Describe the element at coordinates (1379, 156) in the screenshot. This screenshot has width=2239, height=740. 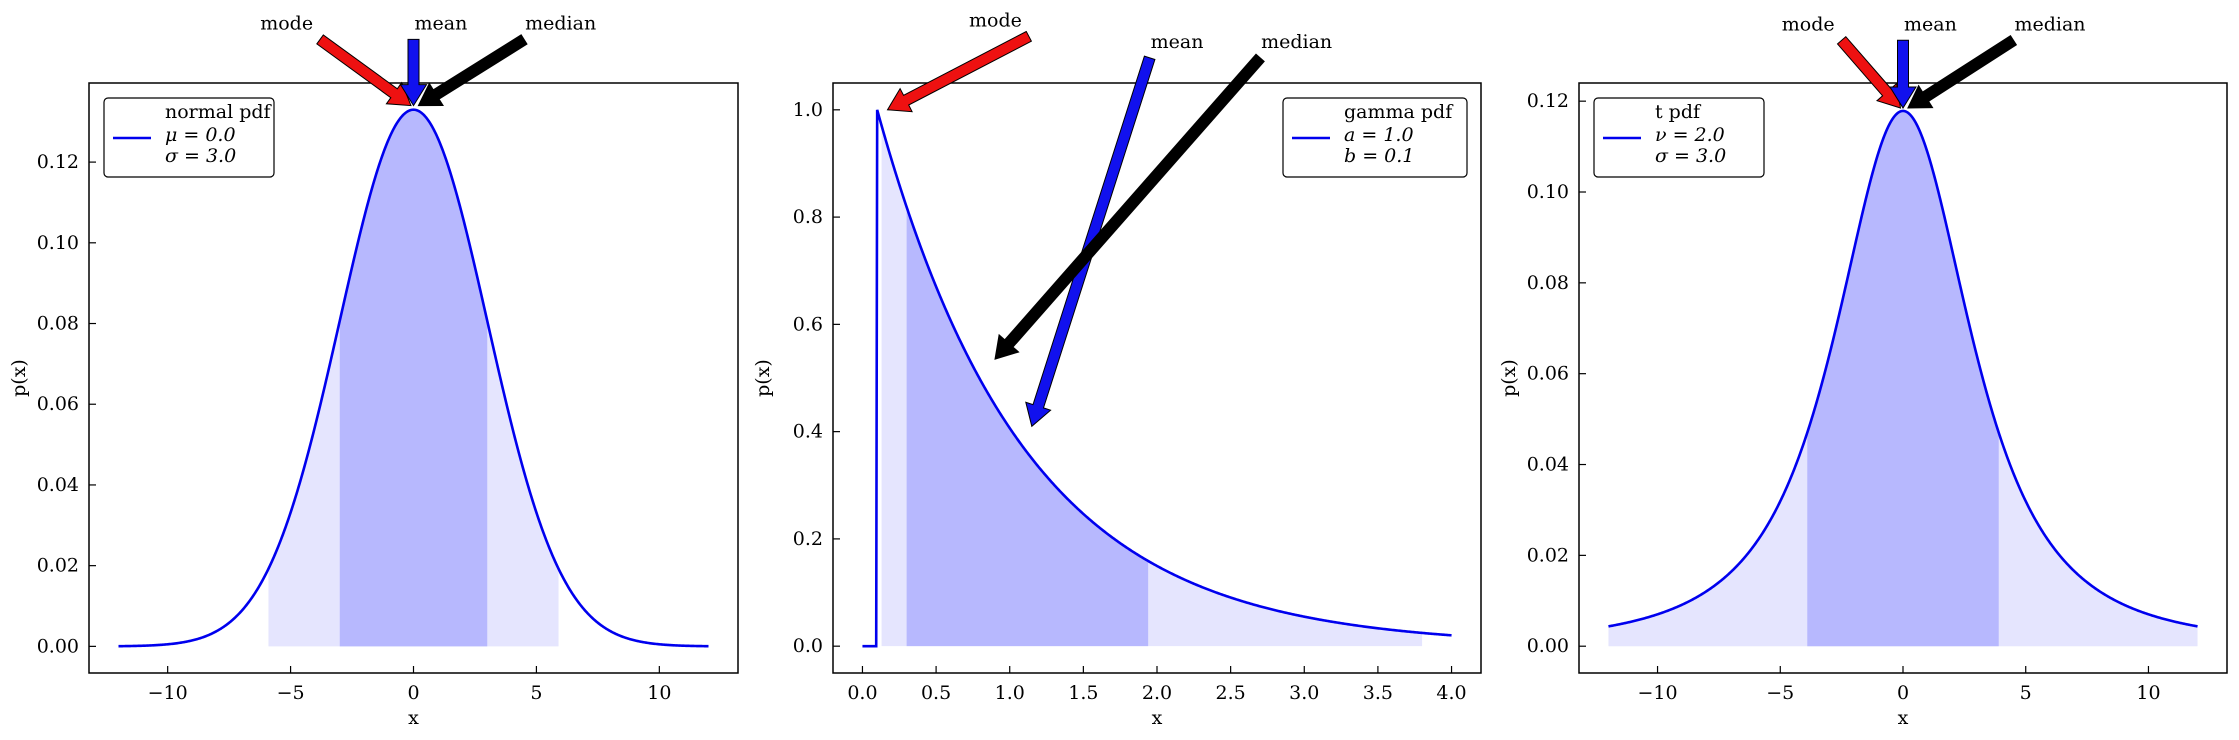
I see `legend-param: b = 0.1` at that location.